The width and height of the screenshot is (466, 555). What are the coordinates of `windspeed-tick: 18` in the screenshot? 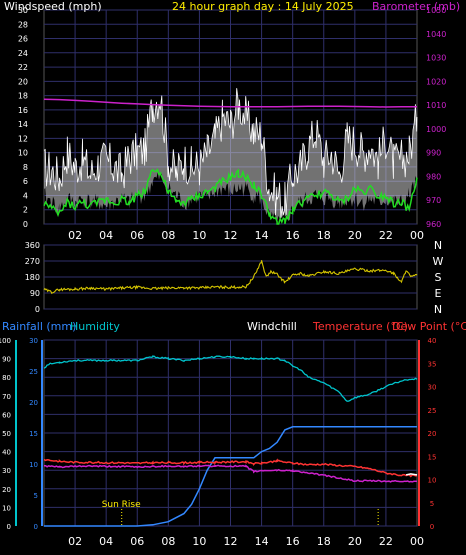 It's located at (23, 96).